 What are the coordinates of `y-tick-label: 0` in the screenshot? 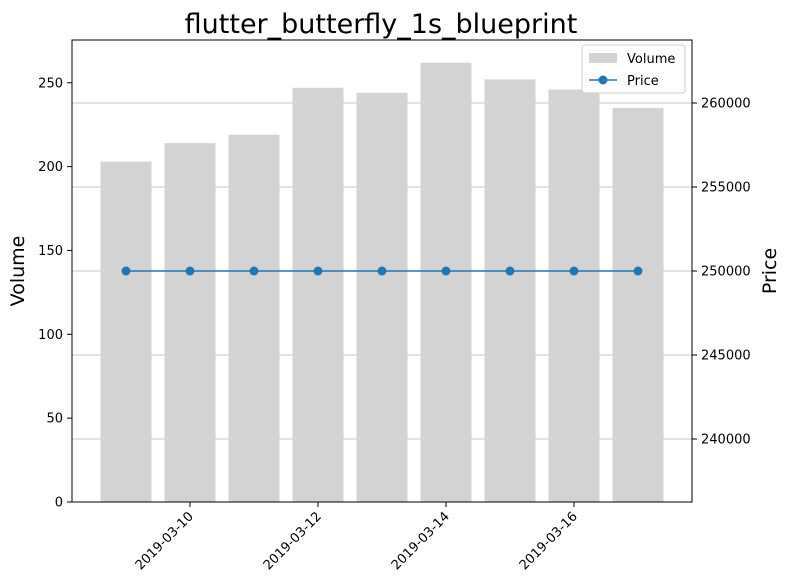 It's located at (59, 503).